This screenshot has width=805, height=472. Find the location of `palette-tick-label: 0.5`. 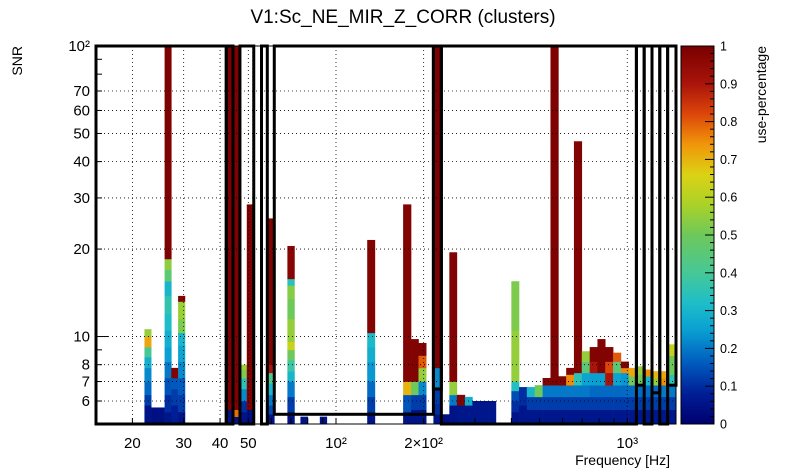

palette-tick-label: 0.5 is located at coordinates (728, 236).